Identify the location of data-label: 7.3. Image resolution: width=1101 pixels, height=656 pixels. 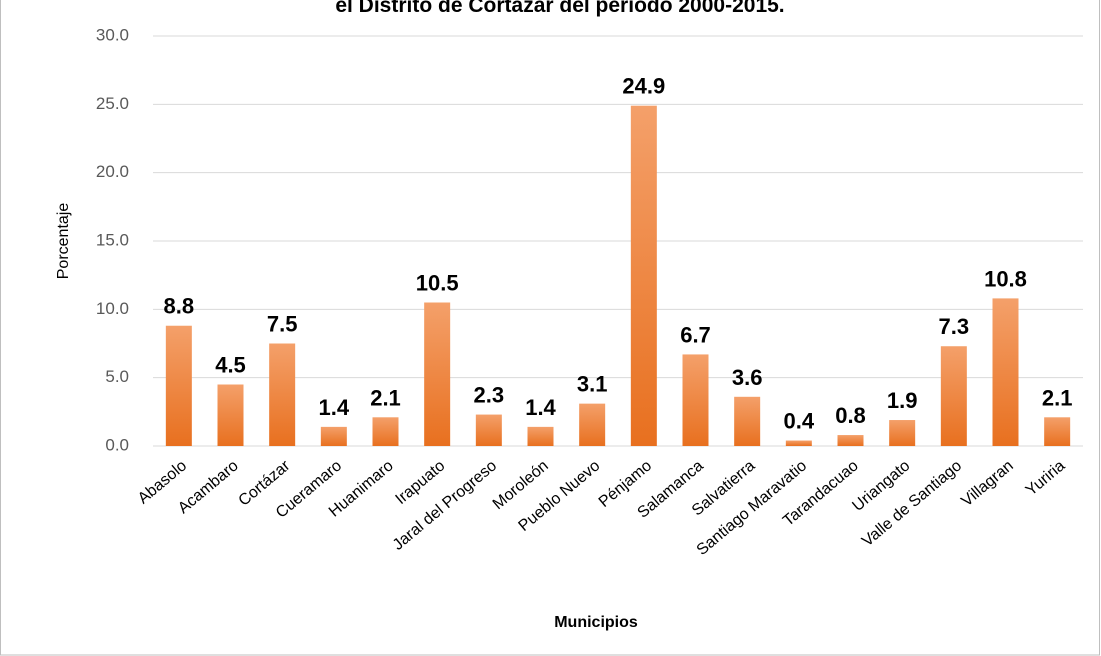
(954, 326).